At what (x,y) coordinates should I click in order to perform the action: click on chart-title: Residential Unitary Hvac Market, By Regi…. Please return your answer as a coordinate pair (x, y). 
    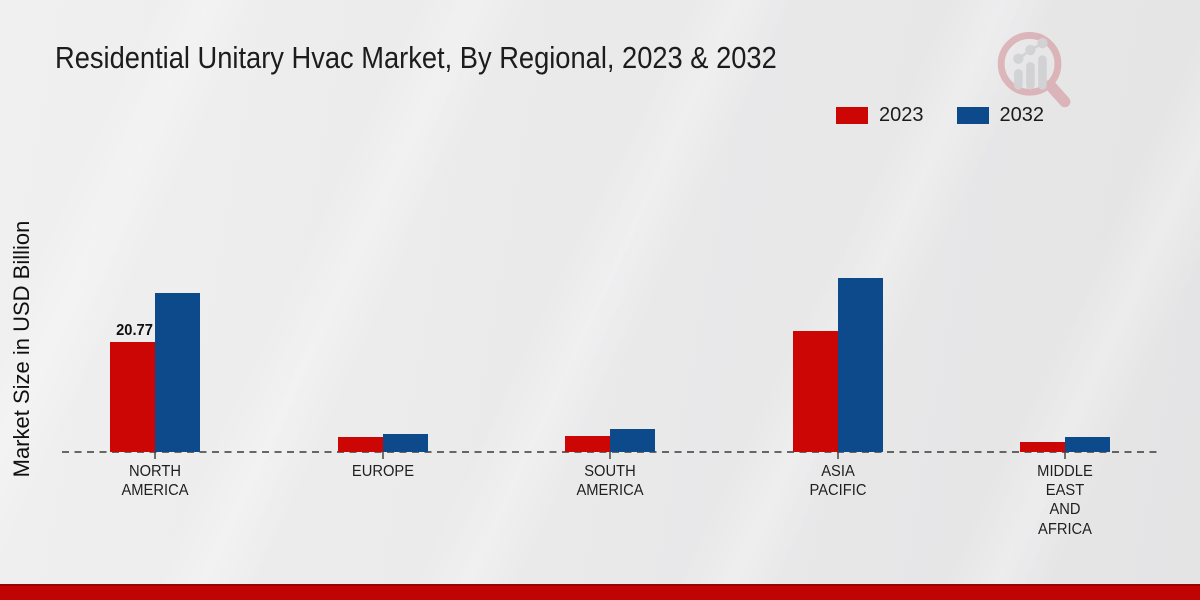
    Looking at the image, I should click on (416, 57).